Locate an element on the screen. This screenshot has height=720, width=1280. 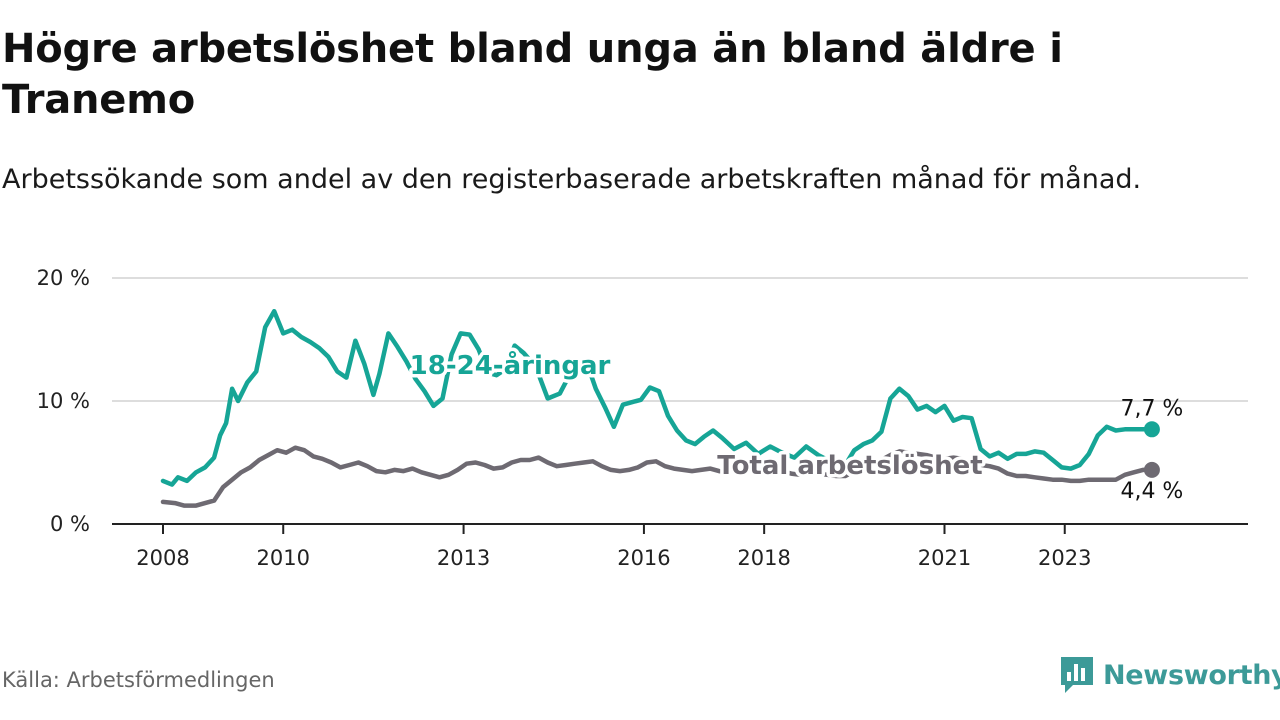
x-tick-label: 2021 is located at coordinates (944, 558).